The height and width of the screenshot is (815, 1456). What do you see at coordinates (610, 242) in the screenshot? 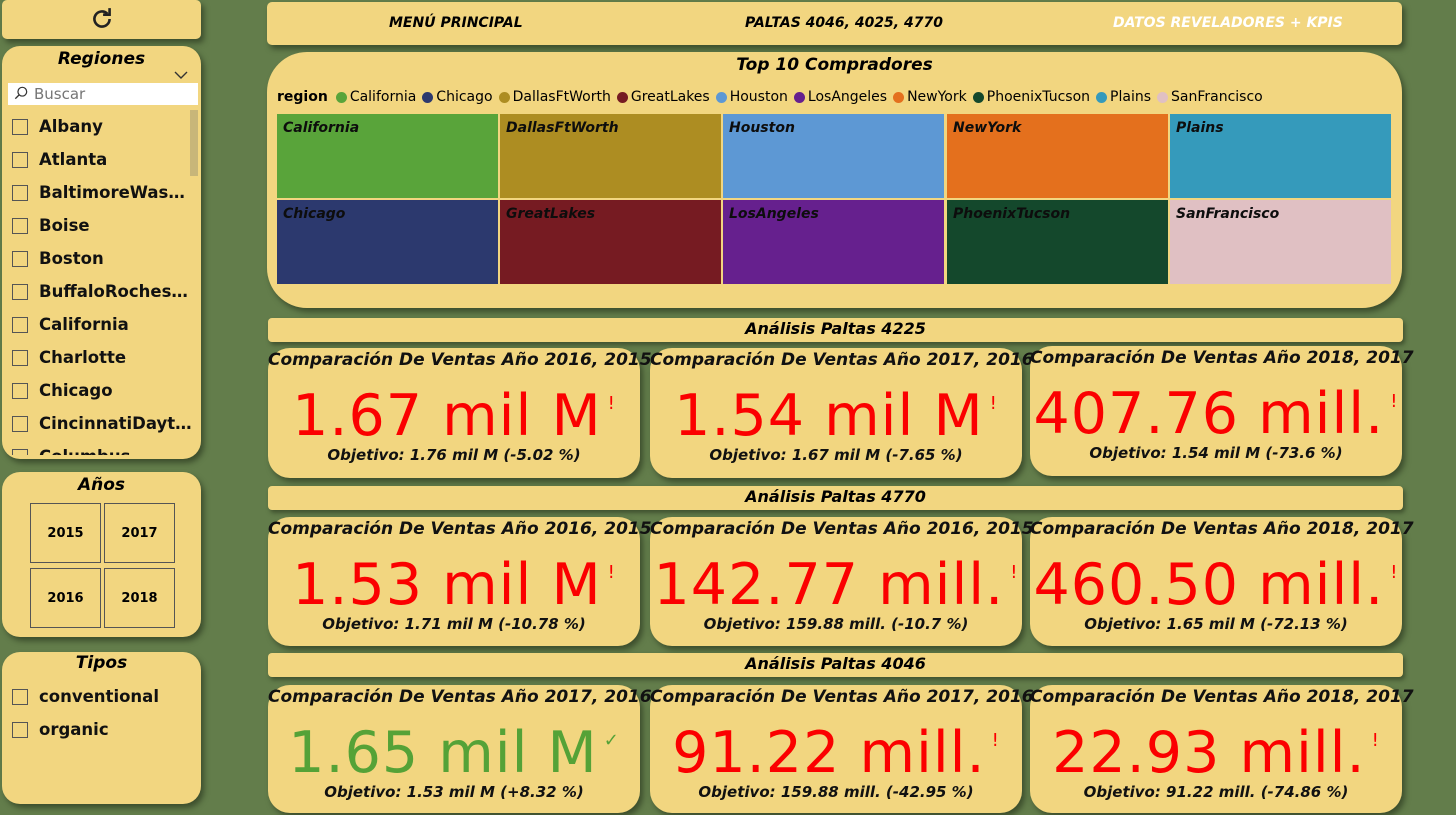
I see `treemap-tile-greatlakes: GreatLakes` at bounding box center [610, 242].